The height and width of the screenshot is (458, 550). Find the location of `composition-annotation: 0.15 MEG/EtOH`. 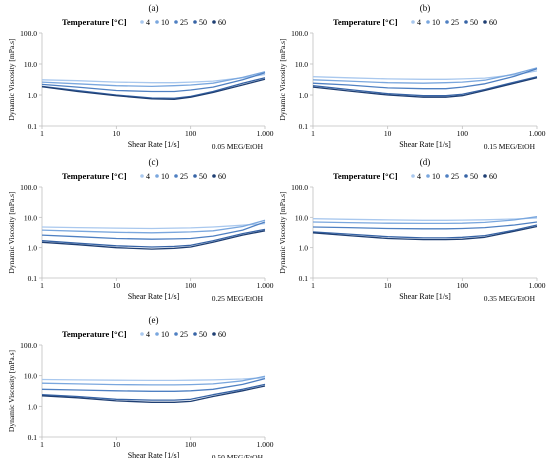

composition-annotation: 0.15 MEG/EtOH is located at coordinates (510, 146).